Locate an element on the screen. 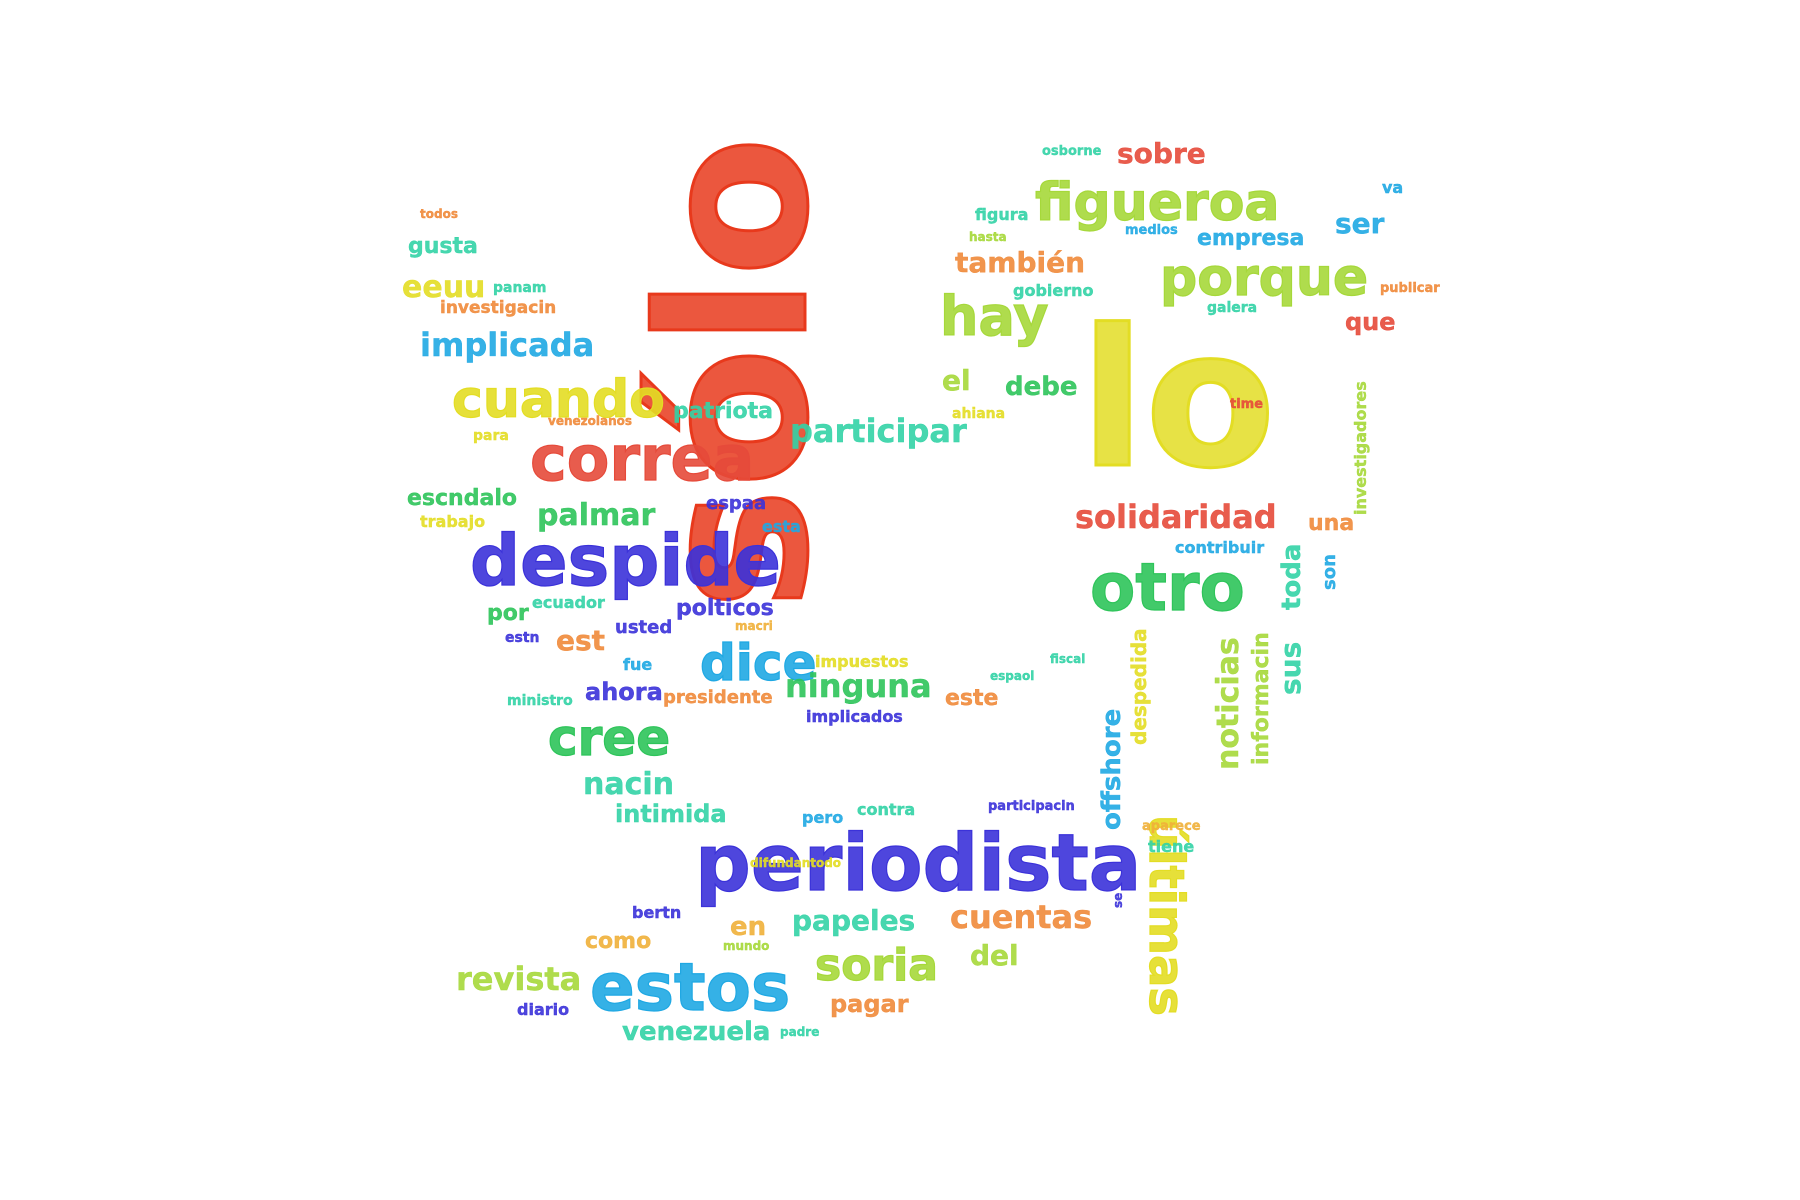  cloud-word: investigacin is located at coordinates (498, 308).